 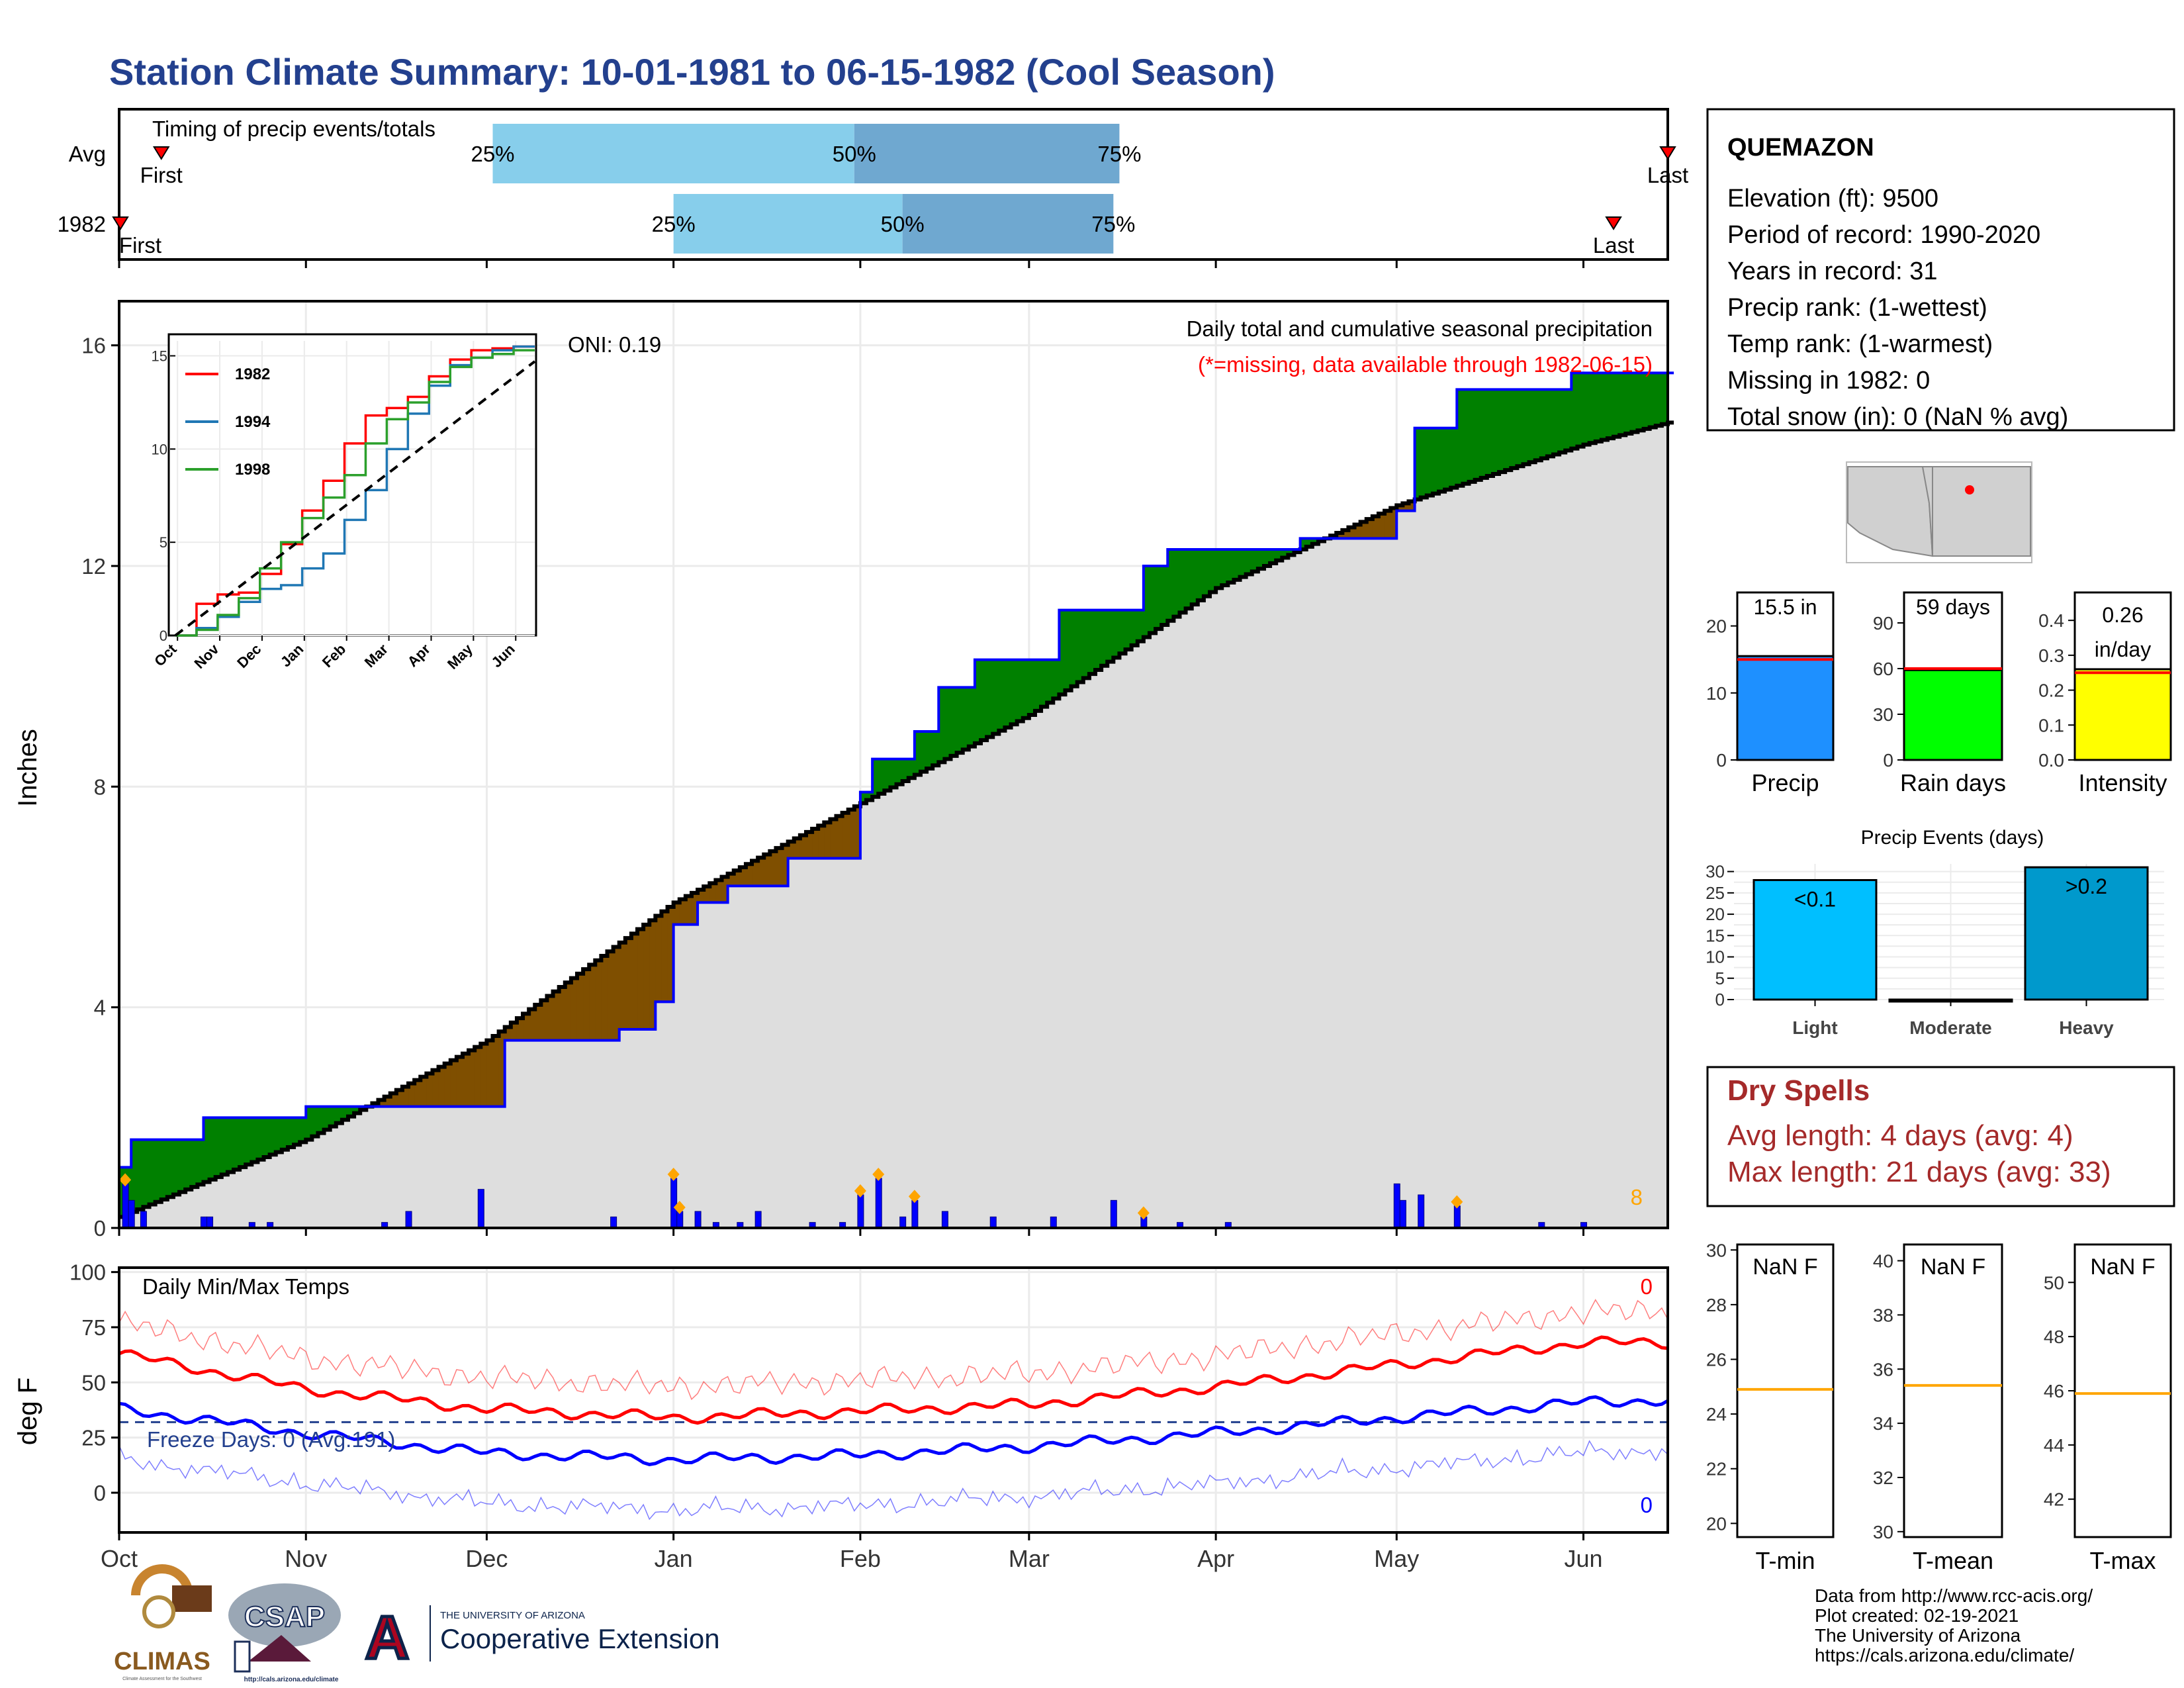 What do you see at coordinates (2051, 655) in the screenshot?
I see `summary-tick-label: 0.3` at bounding box center [2051, 655].